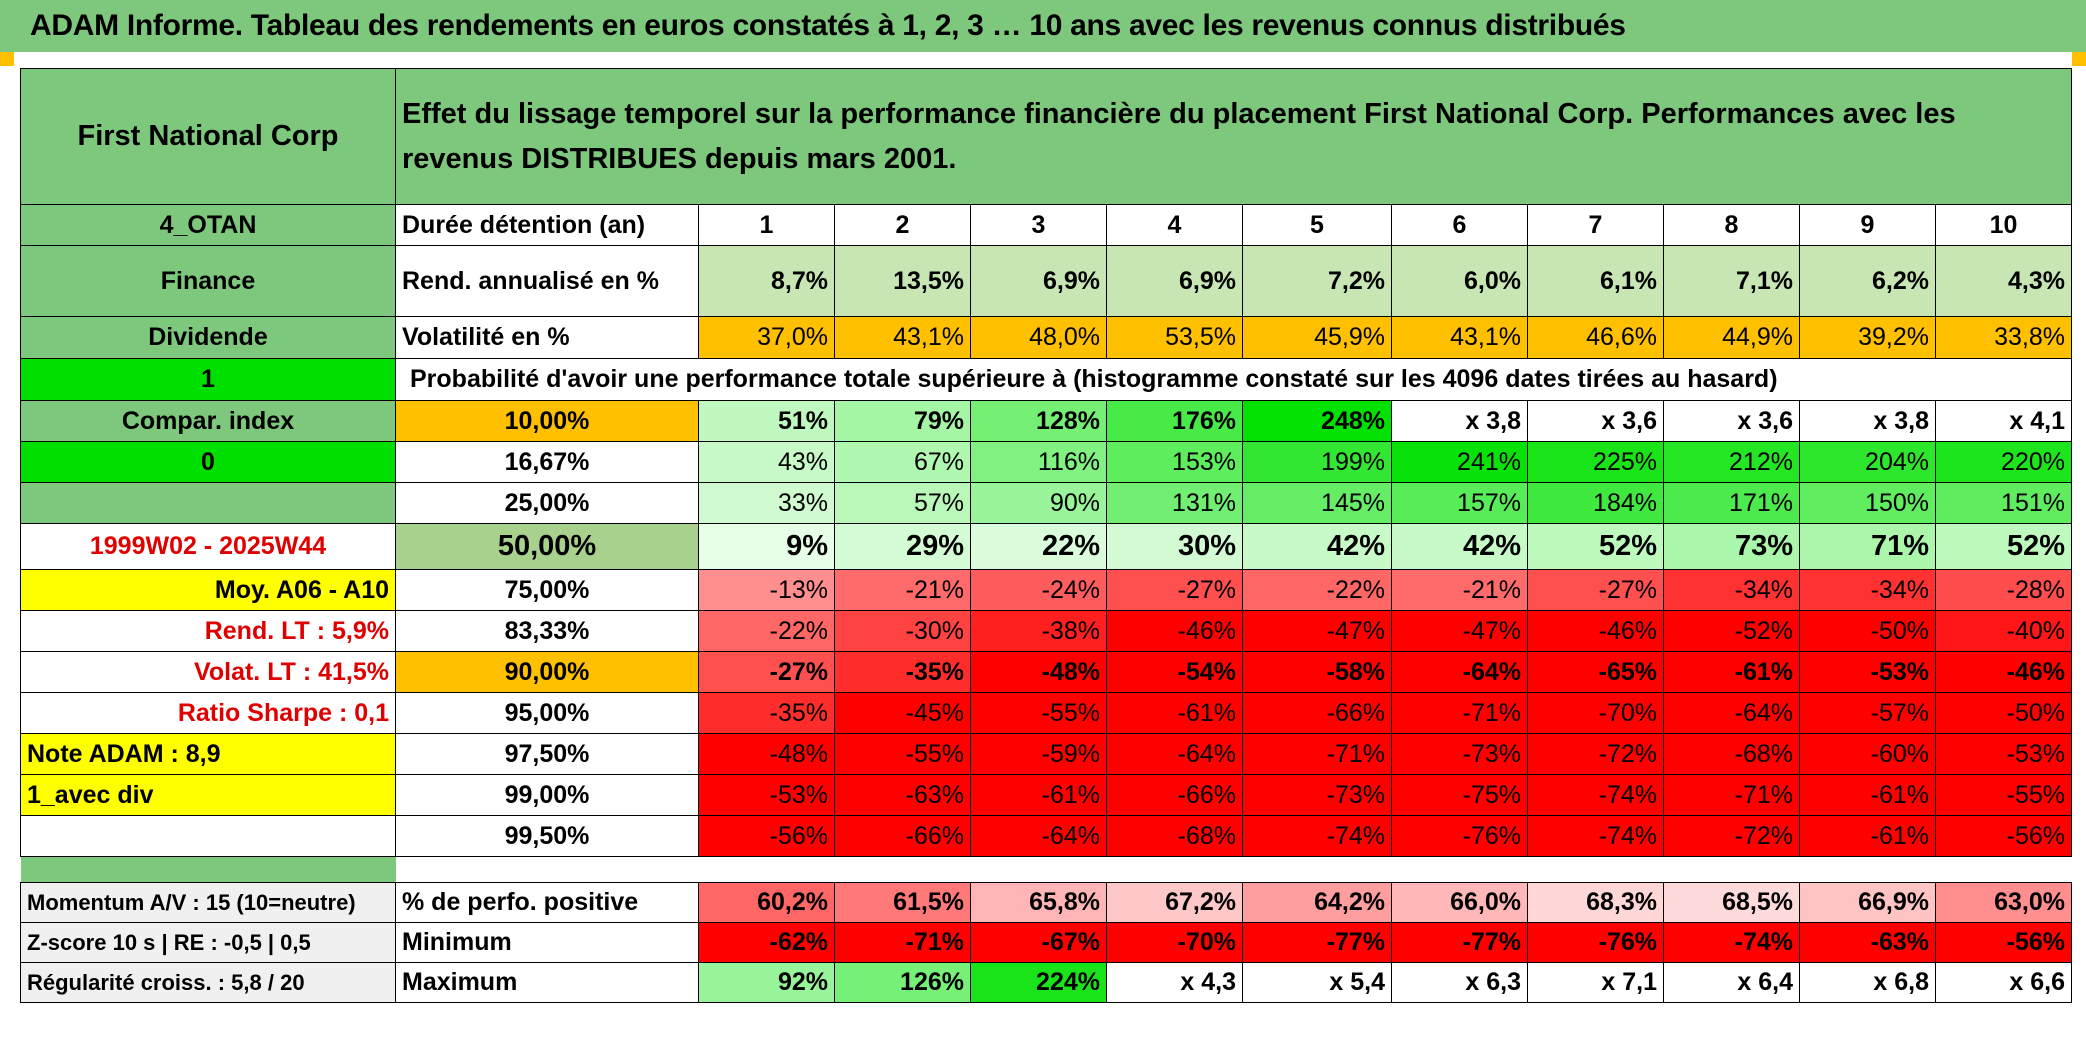 Image resolution: width=2086 pixels, height=1044 pixels. What do you see at coordinates (2003, 902) in the screenshot?
I see `perfo-positive-value: 63,0%` at bounding box center [2003, 902].